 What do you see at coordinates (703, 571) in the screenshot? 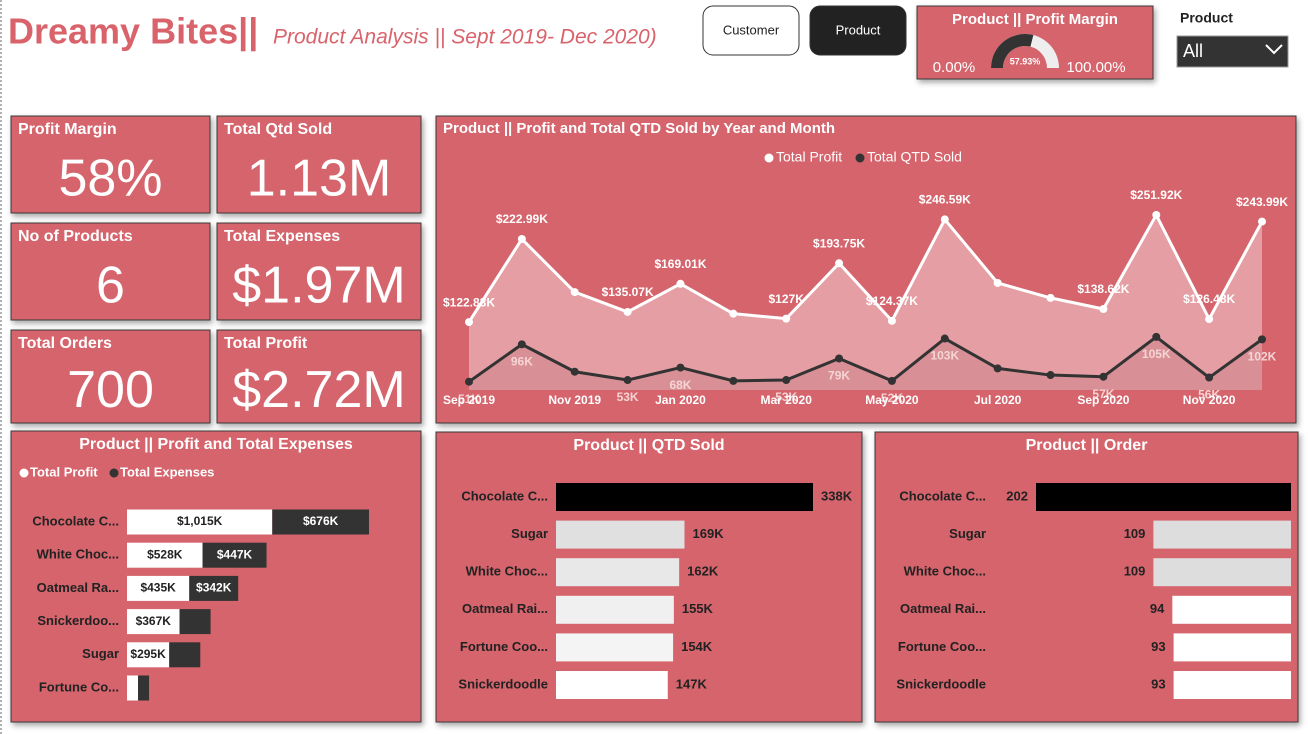
I see `data-label: 162K` at bounding box center [703, 571].